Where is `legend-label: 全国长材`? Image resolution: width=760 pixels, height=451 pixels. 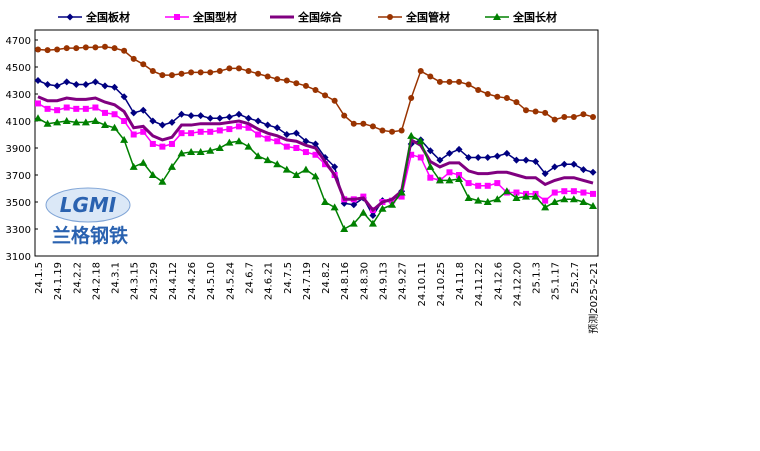 legend-label: 全国长材 is located at coordinates (534, 17).